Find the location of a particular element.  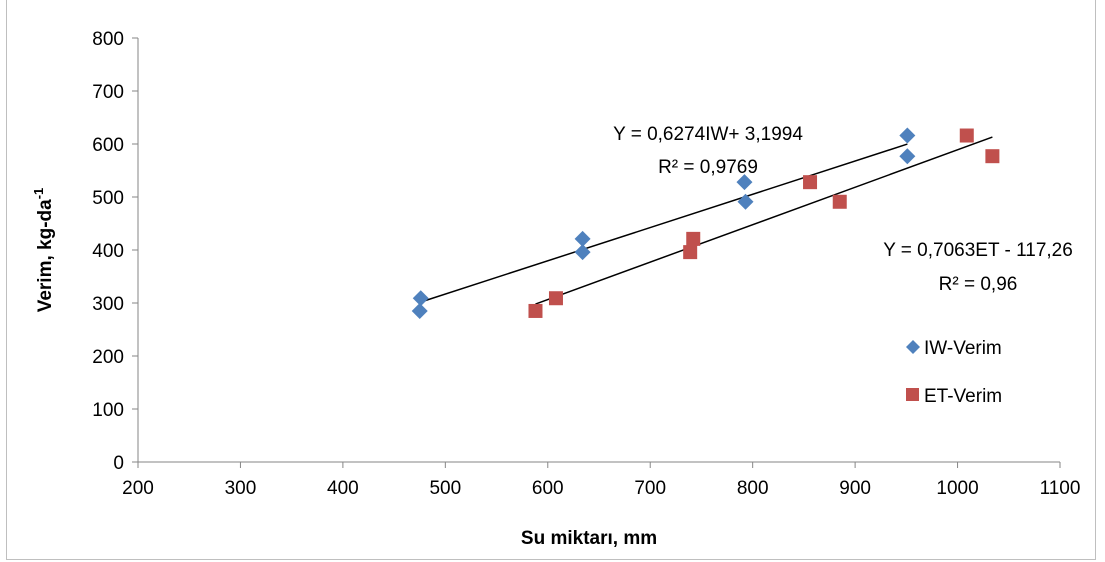

iw-r2-label: R² = 0,9769 is located at coordinates (708, 167).